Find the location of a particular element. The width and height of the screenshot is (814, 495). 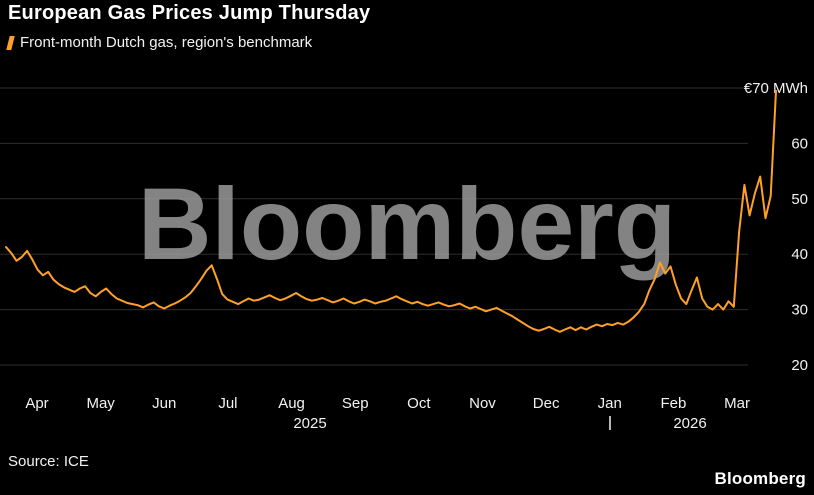

bloomberg-logo: Bloomberg is located at coordinates (760, 478).